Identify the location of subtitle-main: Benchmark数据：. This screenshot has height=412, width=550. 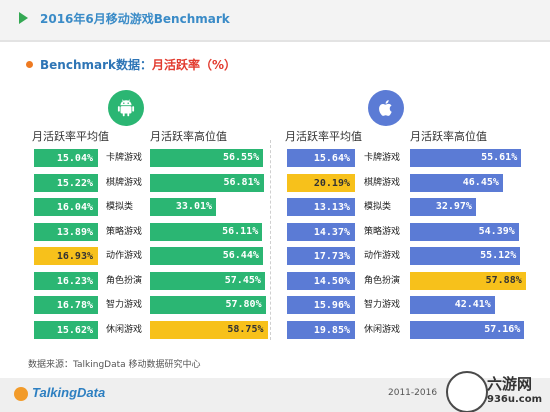
(96, 65).